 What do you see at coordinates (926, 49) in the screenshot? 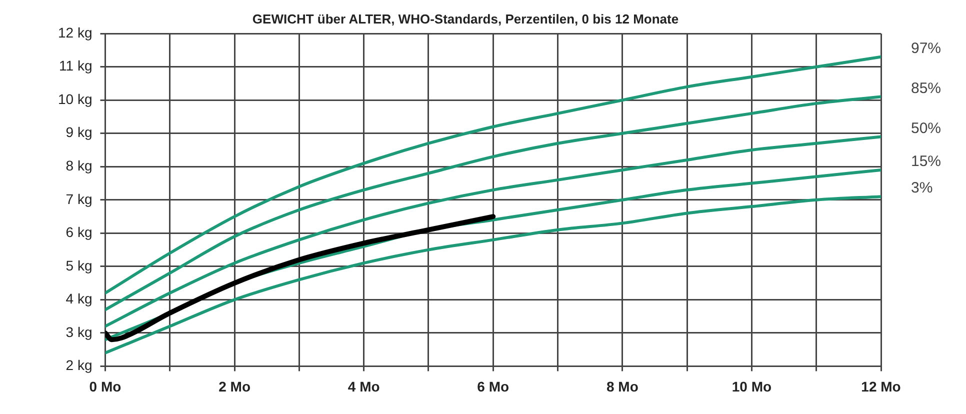
I see `text: 97%` at bounding box center [926, 49].